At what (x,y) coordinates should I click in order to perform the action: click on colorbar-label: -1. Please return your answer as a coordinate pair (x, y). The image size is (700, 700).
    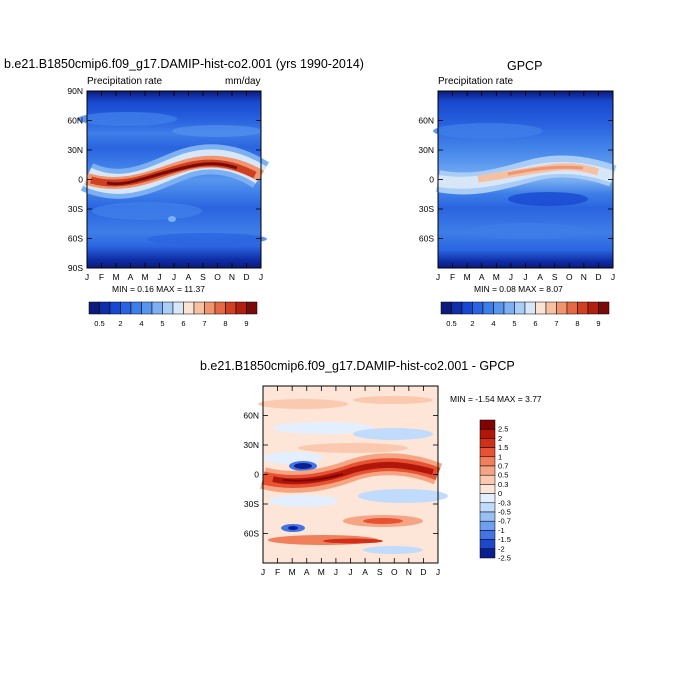
    Looking at the image, I should click on (501, 530).